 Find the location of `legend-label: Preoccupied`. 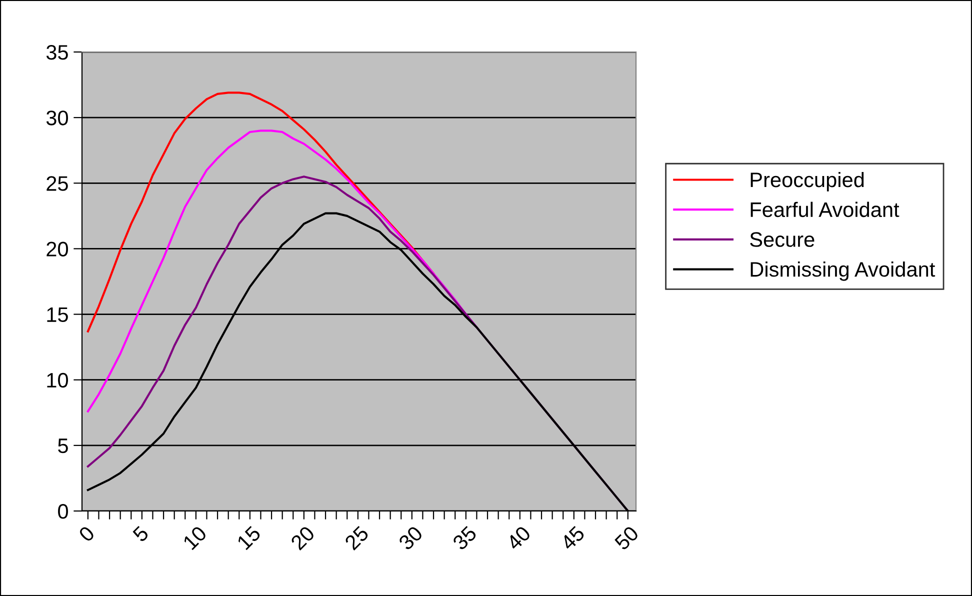

legend-label: Preoccupied is located at coordinates (807, 182).